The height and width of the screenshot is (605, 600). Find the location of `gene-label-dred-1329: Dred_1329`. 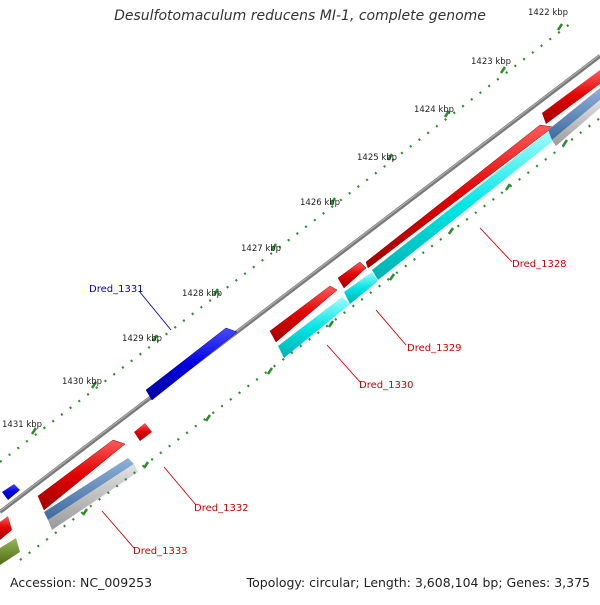

gene-label-dred-1329: Dred_1329 is located at coordinates (434, 348).